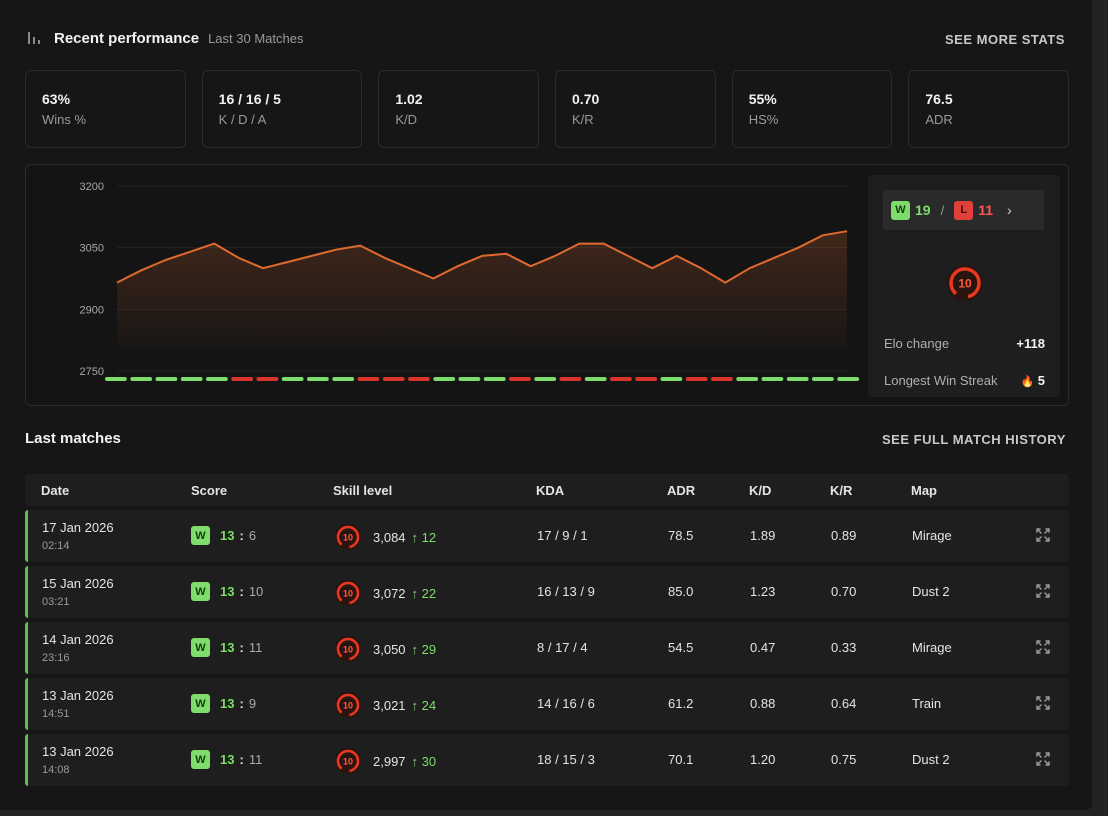 This screenshot has height=816, width=1108. I want to click on stat-card-kd: 1.02 K/D, so click(459, 109).